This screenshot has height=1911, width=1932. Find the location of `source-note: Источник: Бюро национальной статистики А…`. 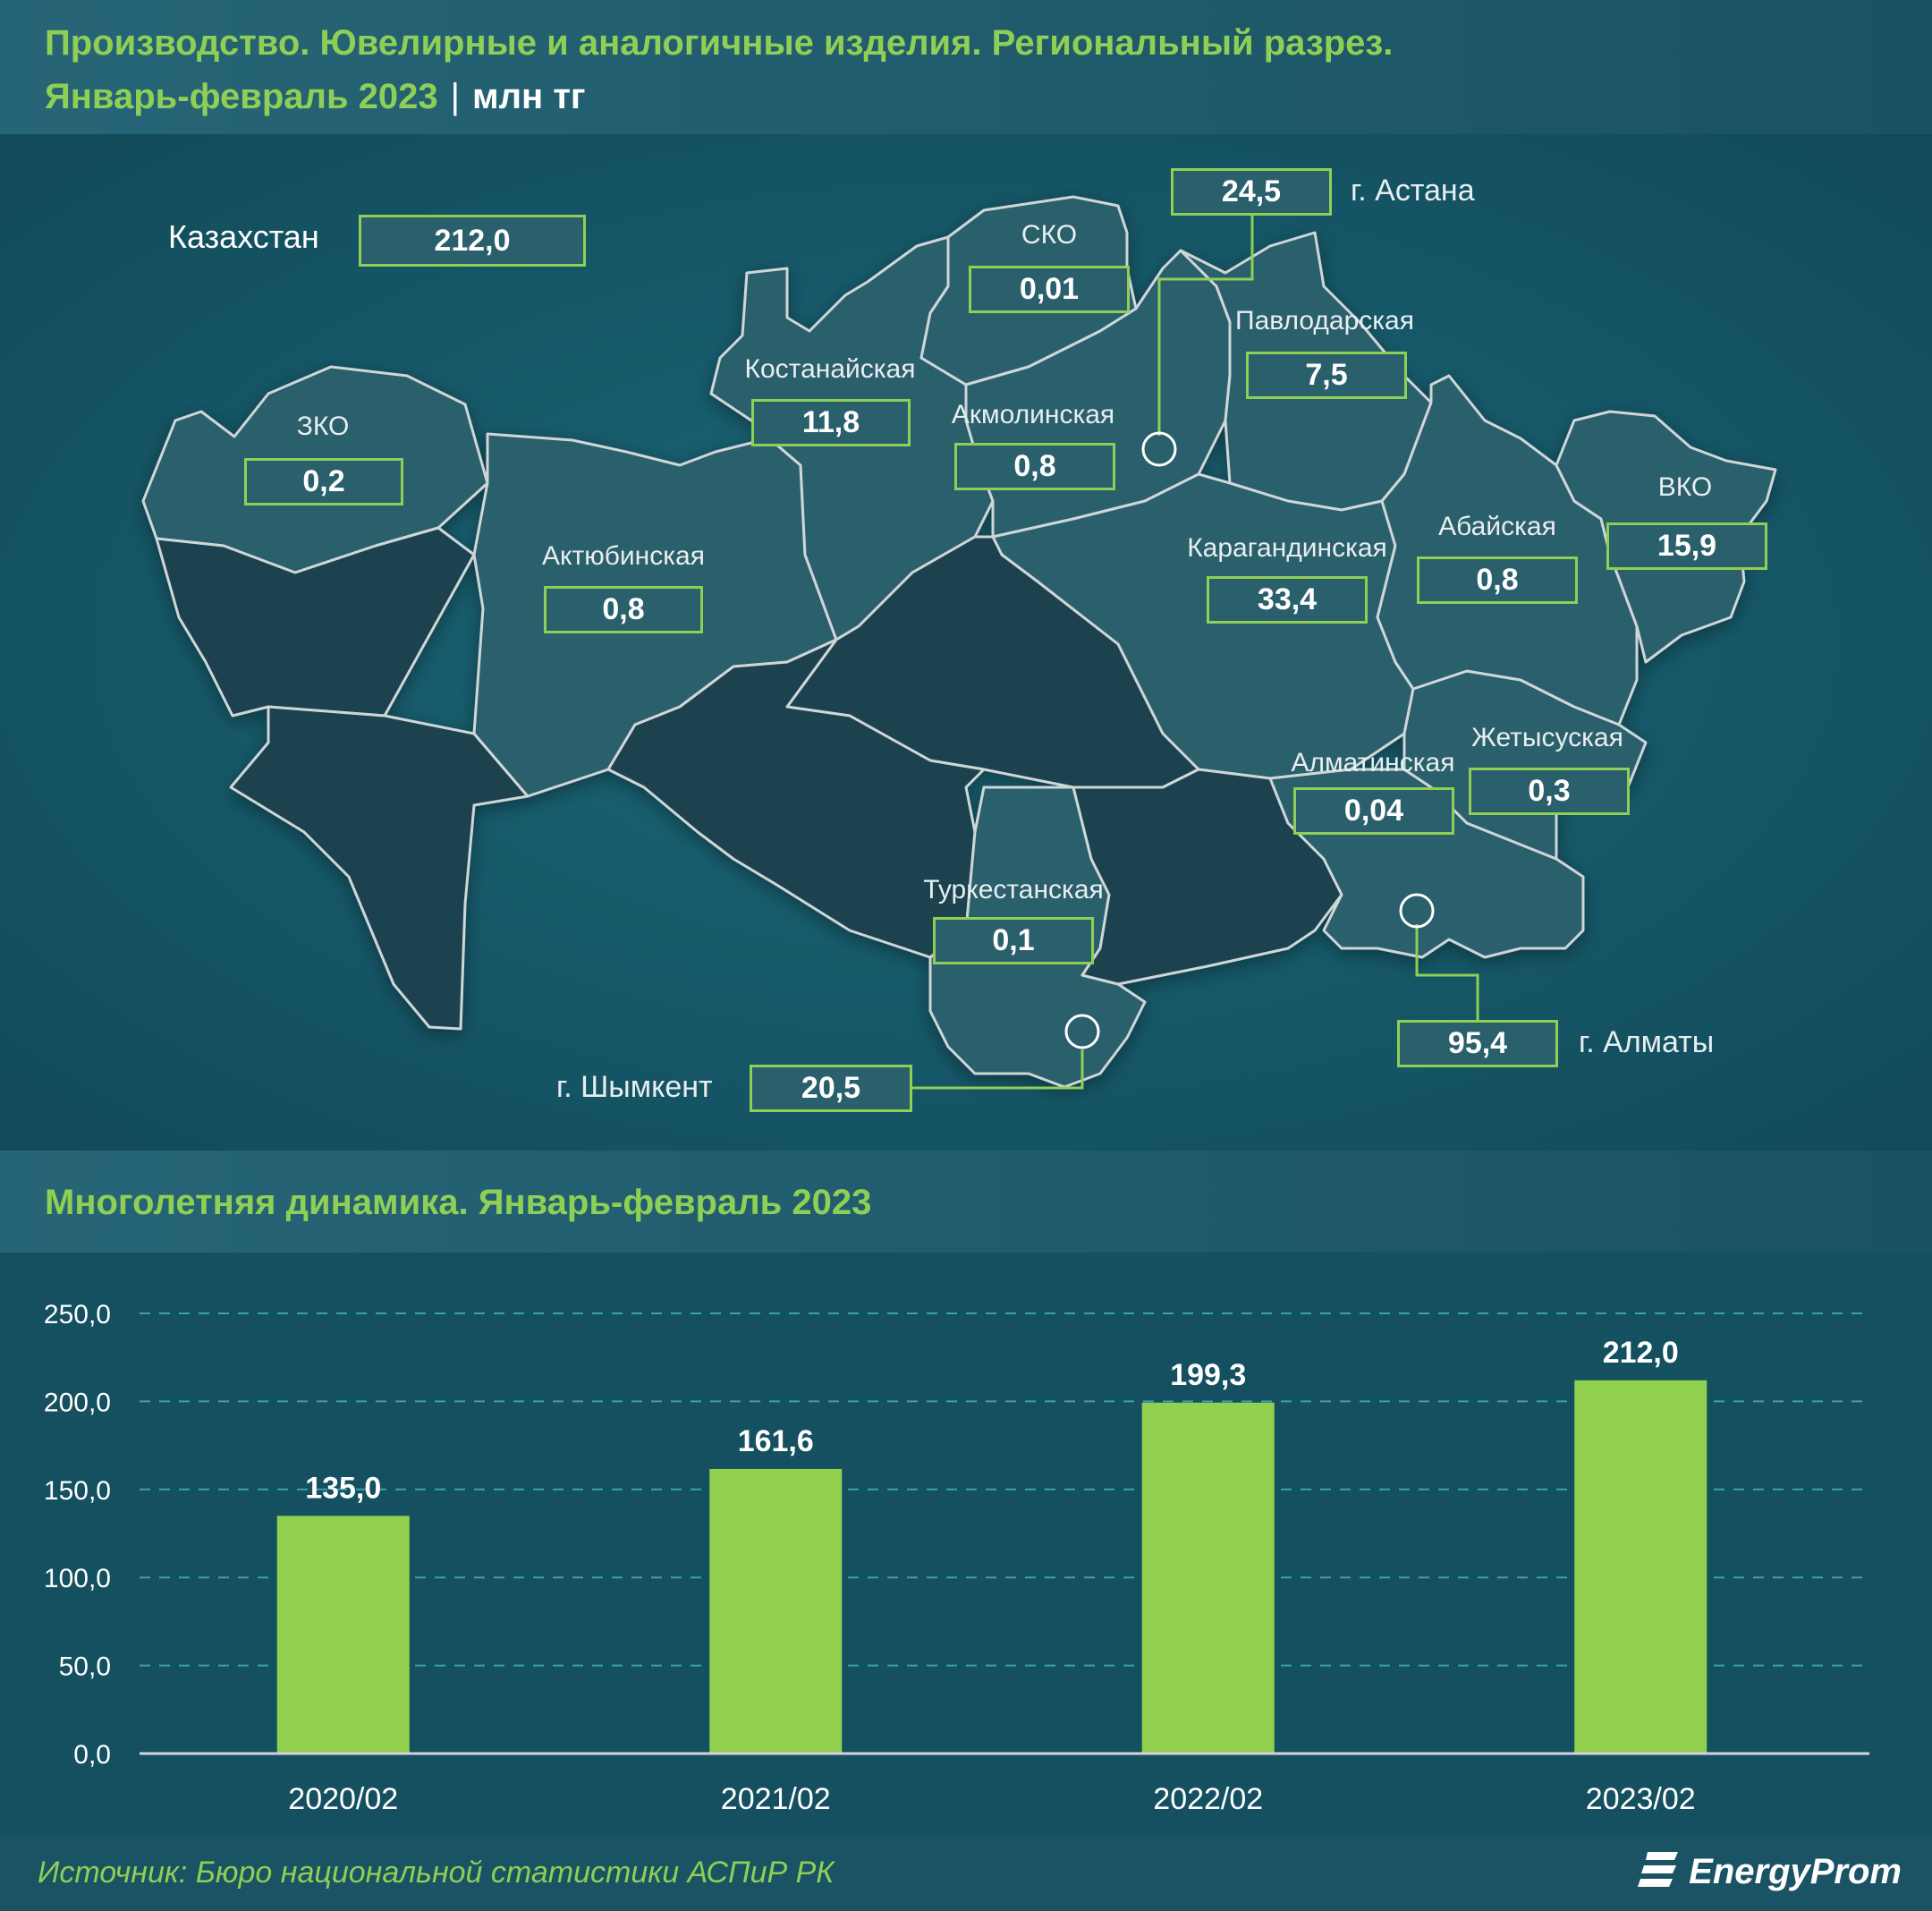

source-note: Источник: Бюро национальной статистики А… is located at coordinates (436, 1873).